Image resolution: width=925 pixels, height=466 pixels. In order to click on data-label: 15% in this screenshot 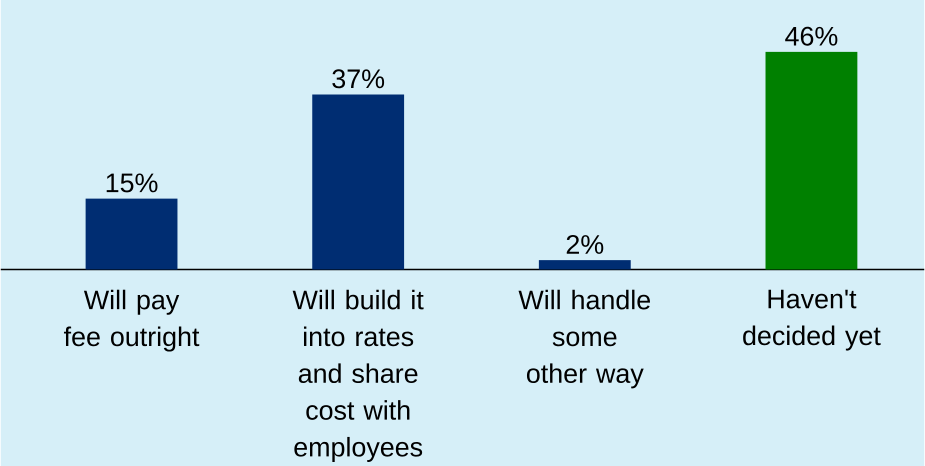, I will do `click(132, 182)`.